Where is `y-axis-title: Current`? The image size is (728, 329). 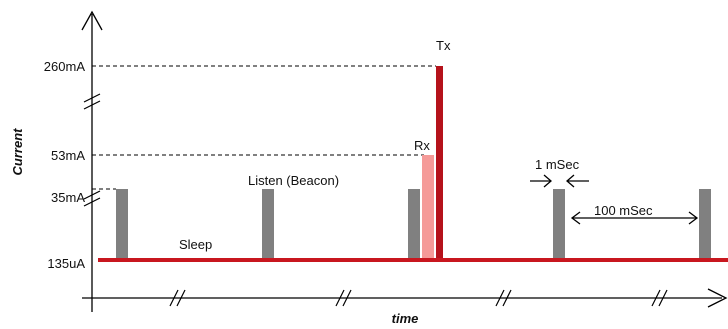
y-axis-title: Current is located at coordinates (17, 152).